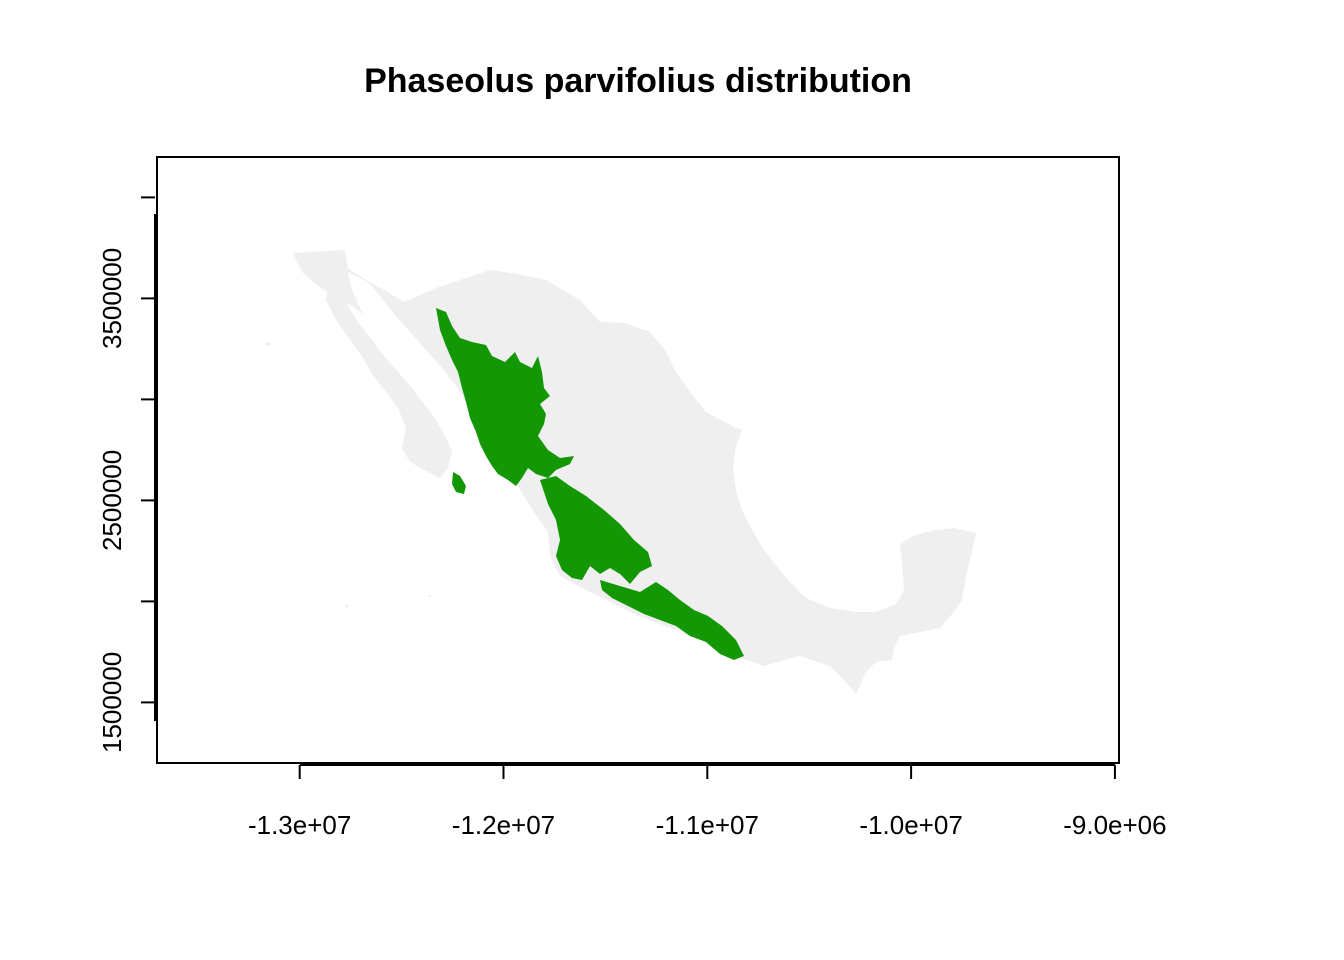 Image resolution: width=1344 pixels, height=960 pixels. What do you see at coordinates (459, 483) in the screenshot?
I see `distribution-patch-baja` at bounding box center [459, 483].